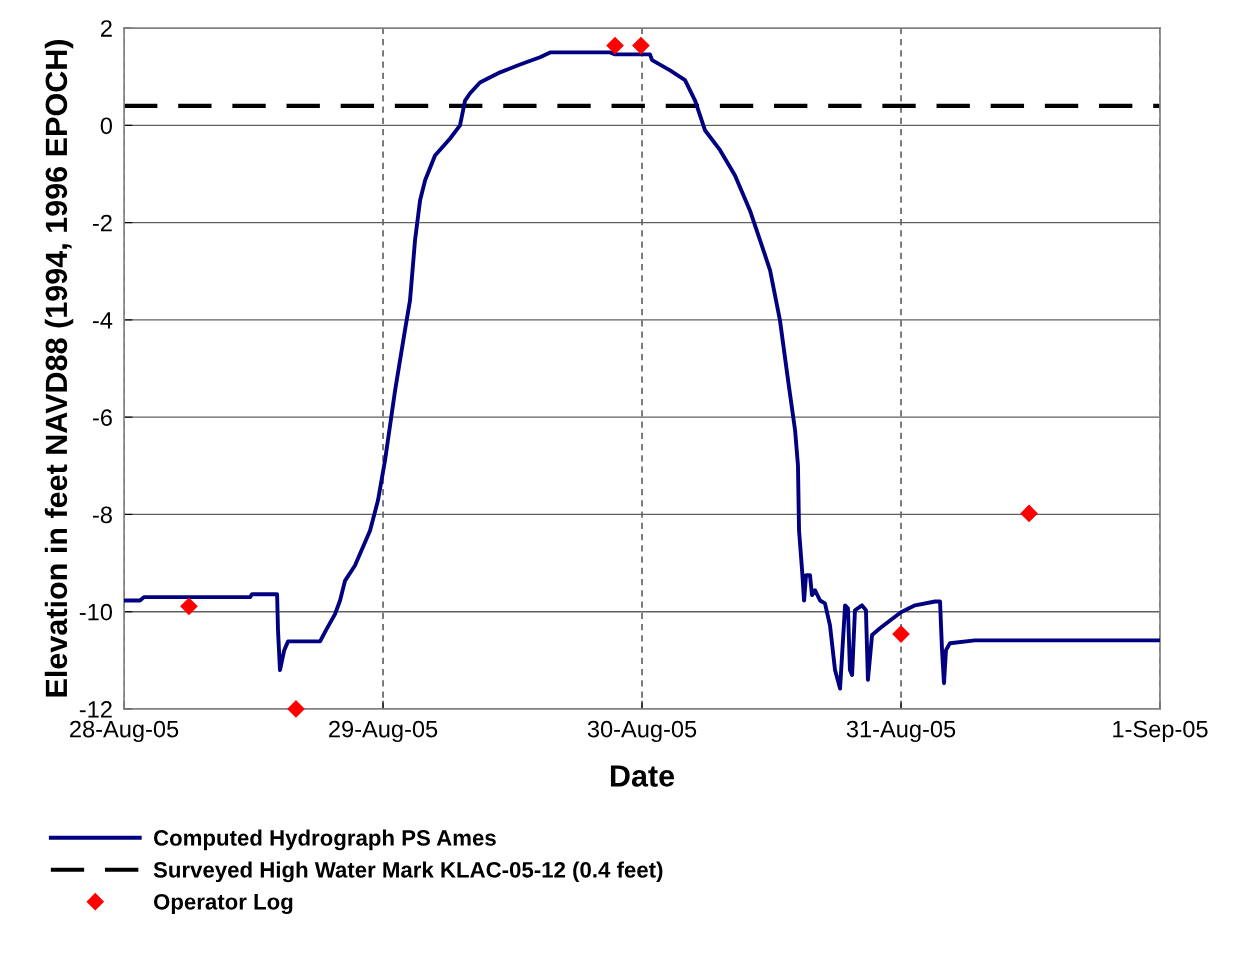 Image resolution: width=1233 pixels, height=968 pixels. What do you see at coordinates (901, 731) in the screenshot?
I see `x-tick-label: 31-Aug-05` at bounding box center [901, 731].